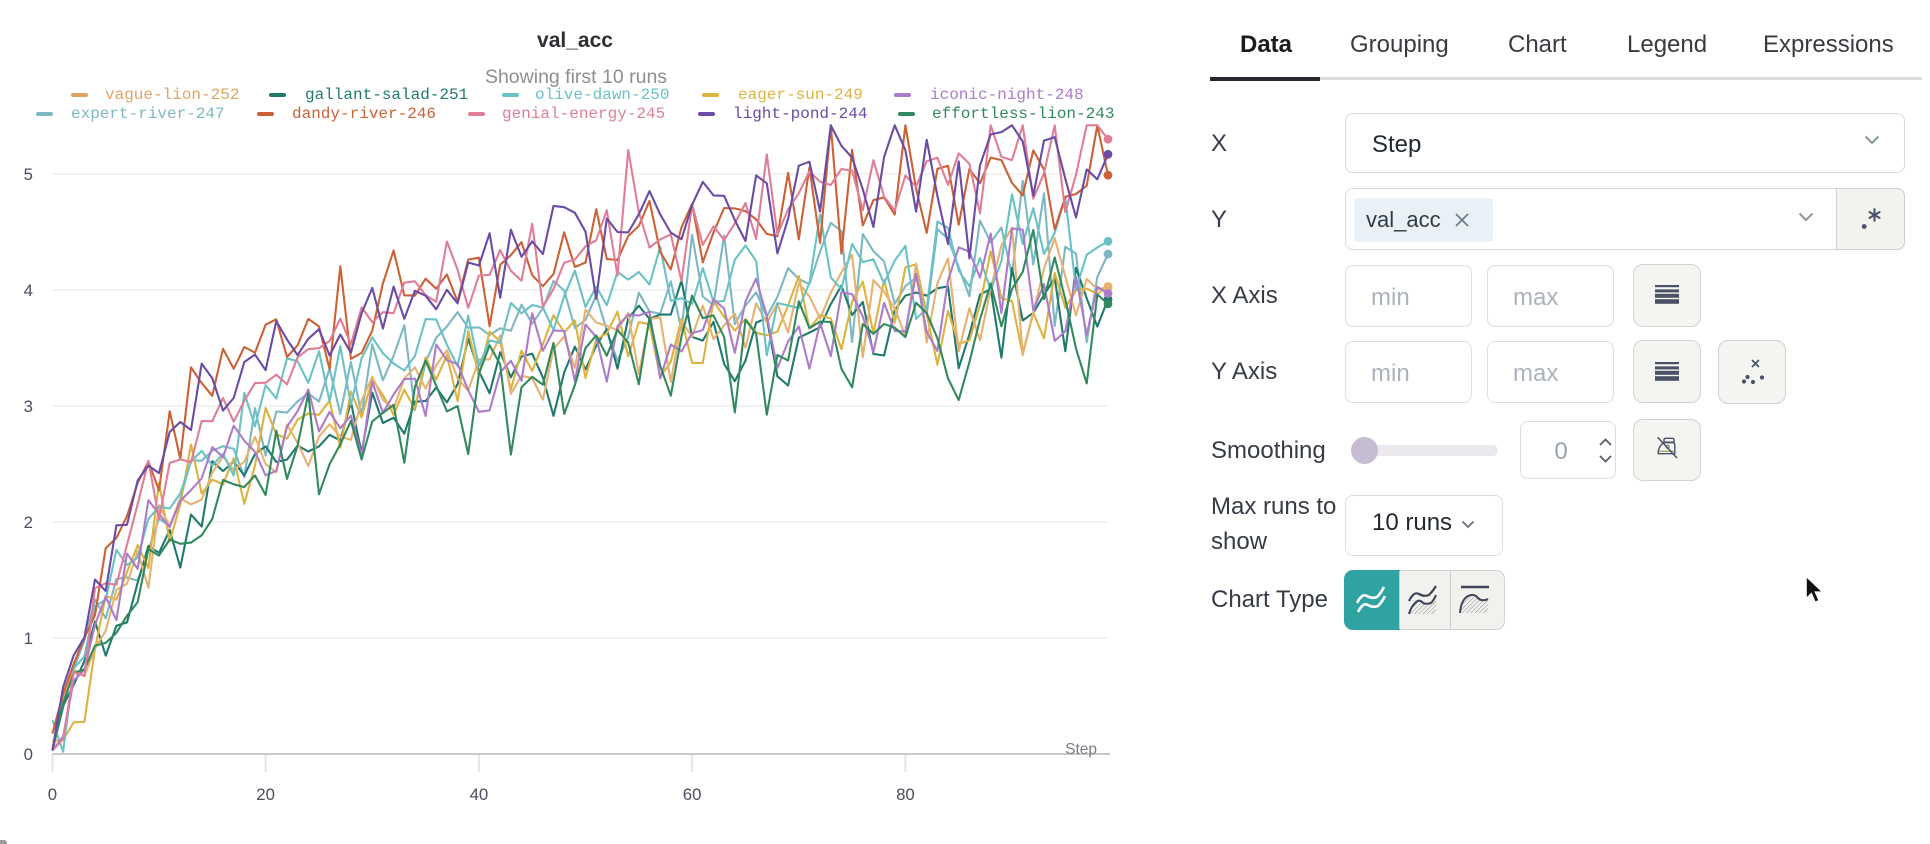 The width and height of the screenshot is (1930, 844). Describe the element at coordinates (28, 290) in the screenshot. I see `svg-text: 4` at that location.